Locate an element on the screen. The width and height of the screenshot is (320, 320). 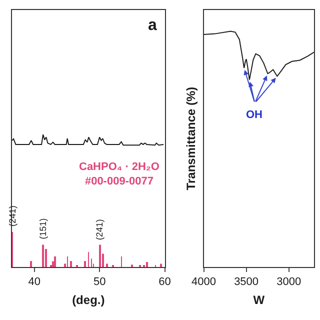
annotation: (151) is located at coordinates (43, 229).